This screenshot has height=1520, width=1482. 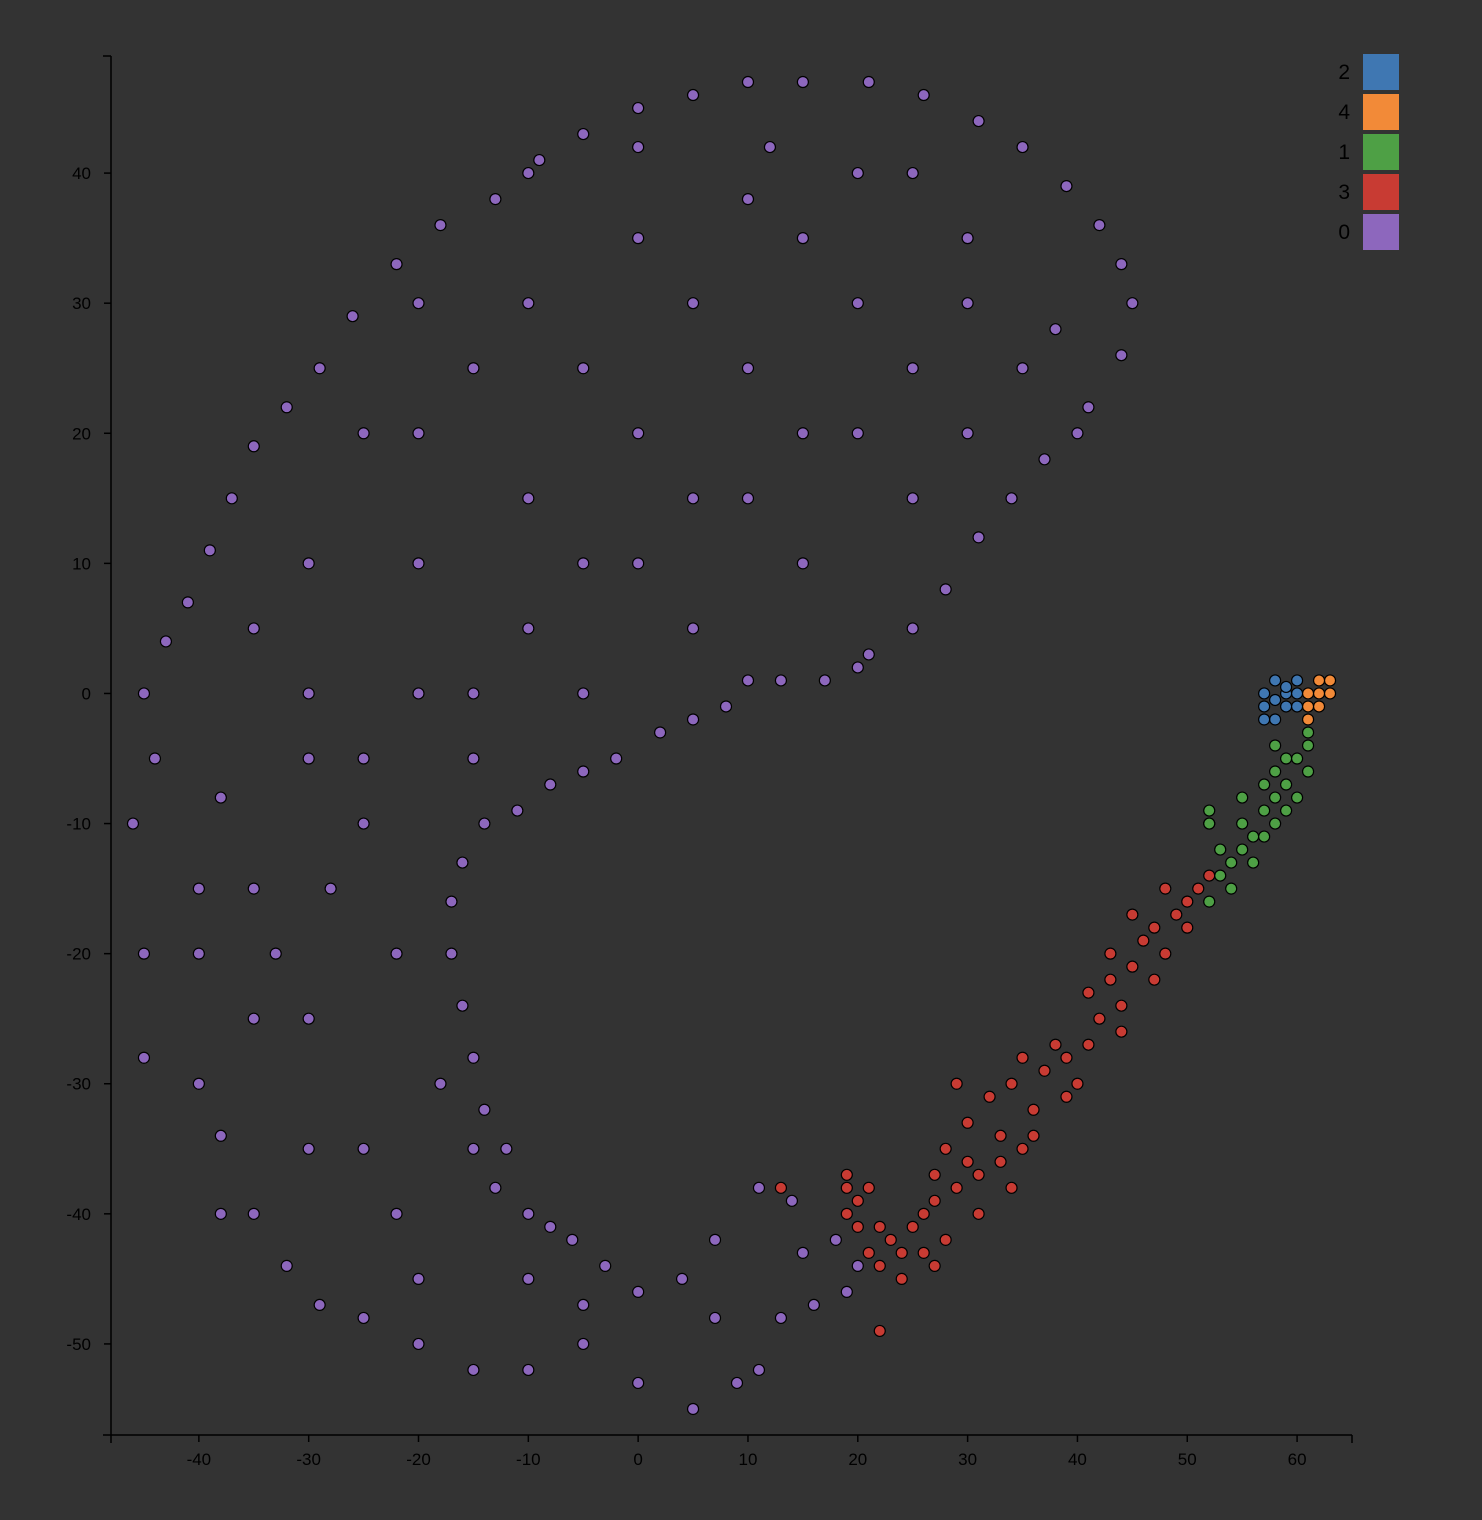 I want to click on legend-label: 0, so click(x=1344, y=232).